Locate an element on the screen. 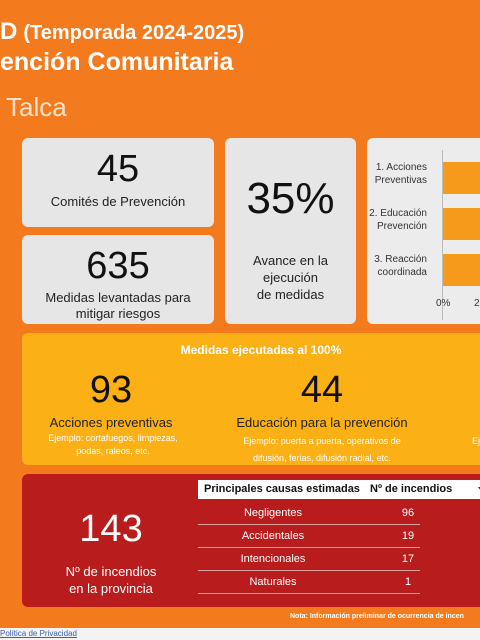 This screenshot has width=480, height=640. avance-card: 35% Avance en la ejecución de medidas is located at coordinates (290, 231).